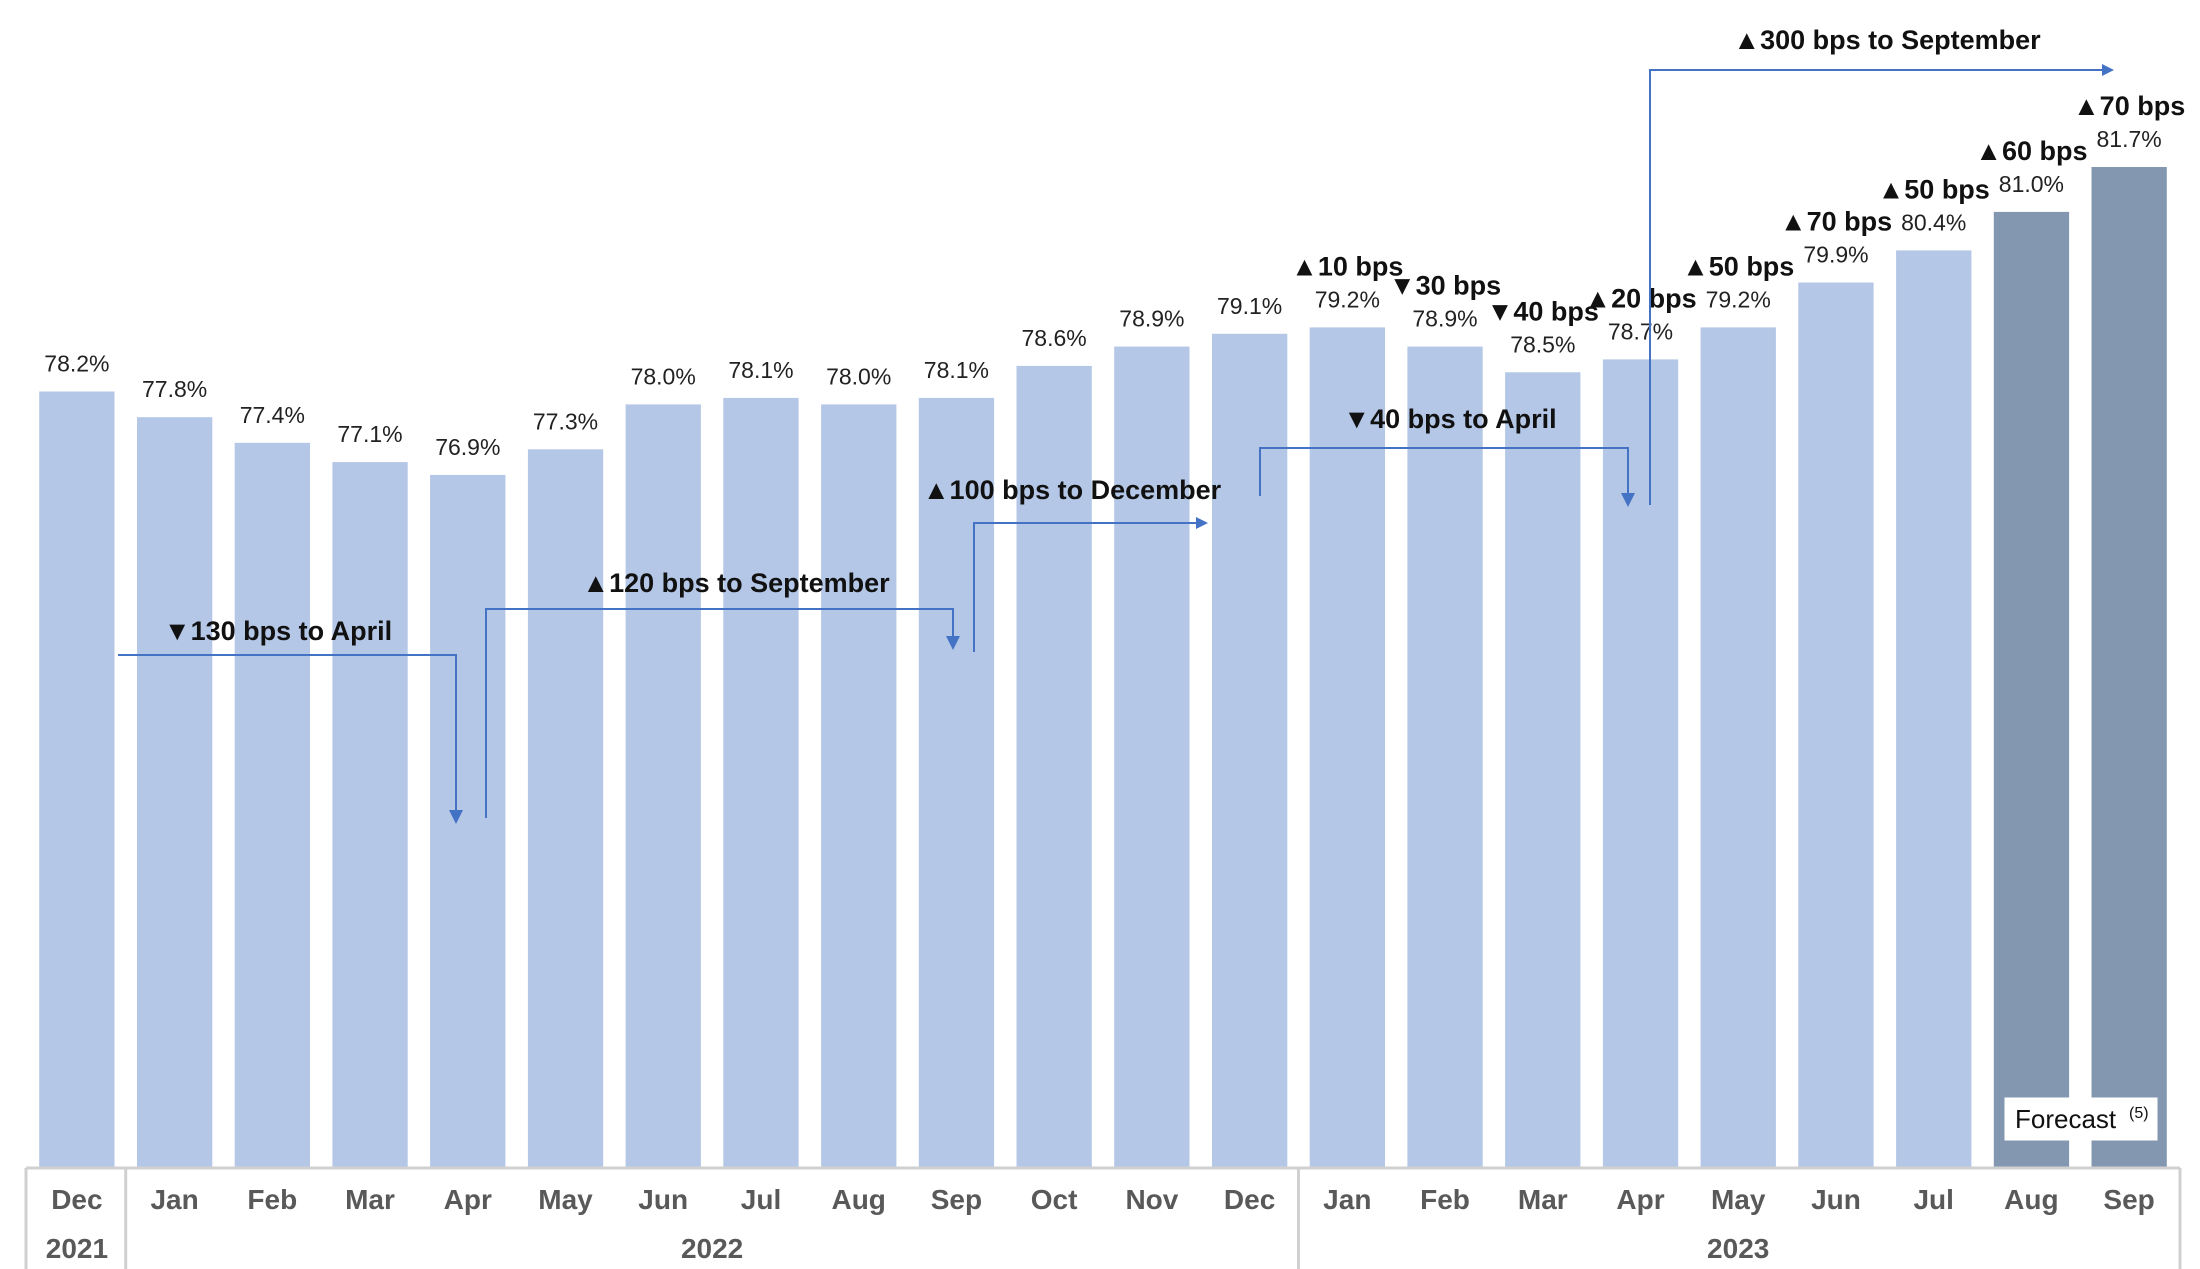 Image resolution: width=2200 pixels, height=1269 pixels. Describe the element at coordinates (1054, 1199) in the screenshot. I see `x-tick-label: Oct` at that location.